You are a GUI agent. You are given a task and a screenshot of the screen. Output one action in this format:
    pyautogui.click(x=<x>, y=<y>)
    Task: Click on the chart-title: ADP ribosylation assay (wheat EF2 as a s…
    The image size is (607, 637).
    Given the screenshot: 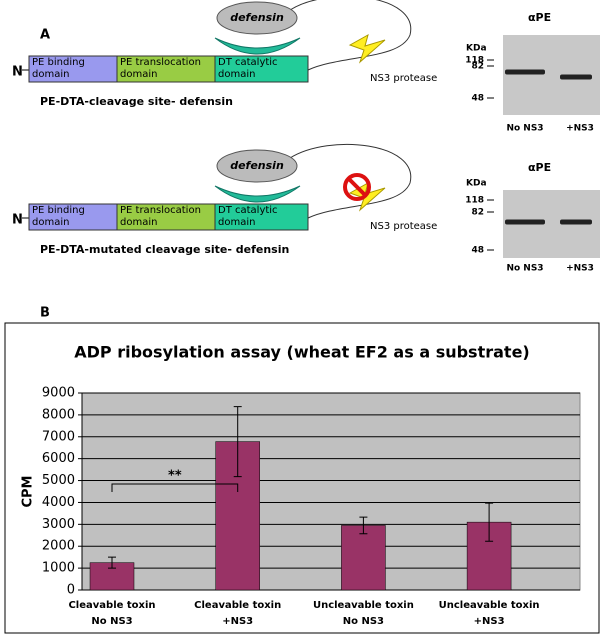 What is the action you would take?
    pyautogui.click(x=301, y=352)
    